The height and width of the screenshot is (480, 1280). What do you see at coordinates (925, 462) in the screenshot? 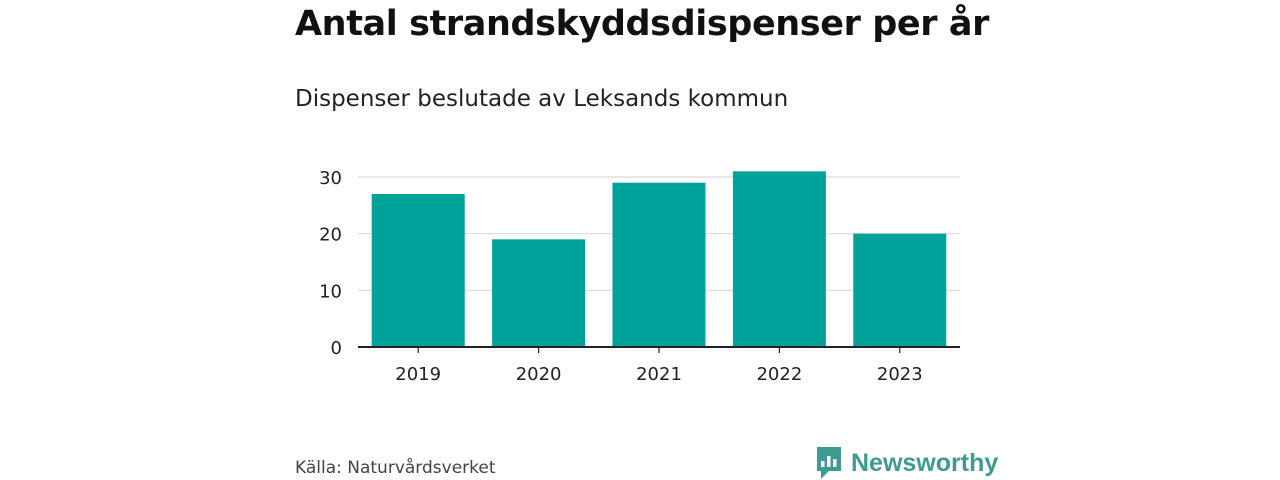
I see `brand-name: Newsworthy` at bounding box center [925, 462].